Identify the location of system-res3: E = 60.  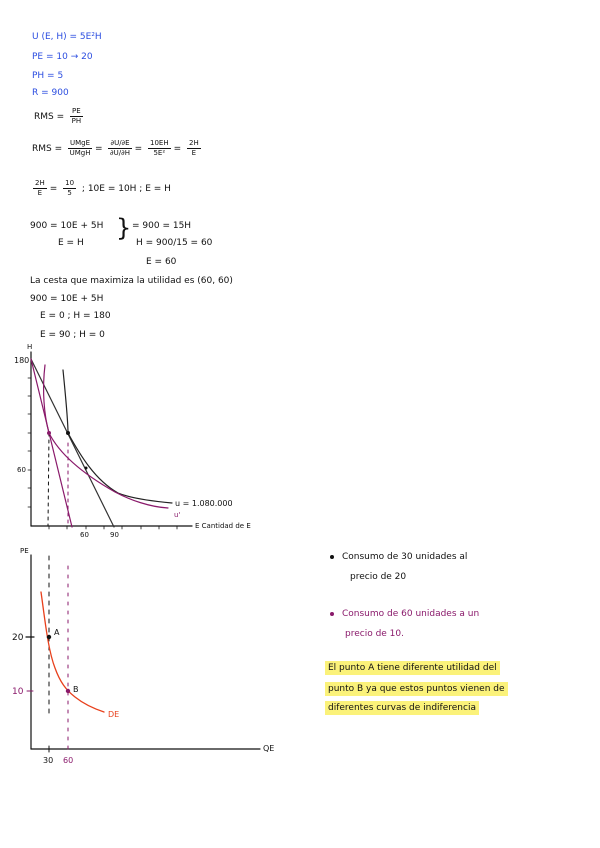
(161, 262).